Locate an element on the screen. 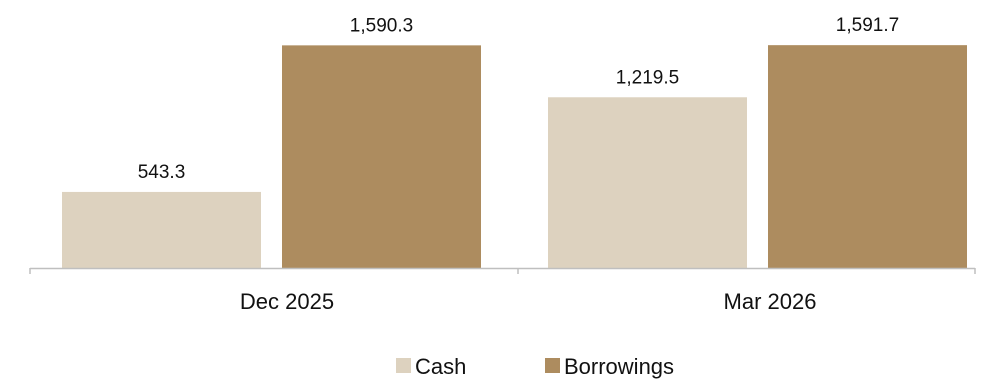 The image size is (987, 386). x-axis-ticks is located at coordinates (502, 271).